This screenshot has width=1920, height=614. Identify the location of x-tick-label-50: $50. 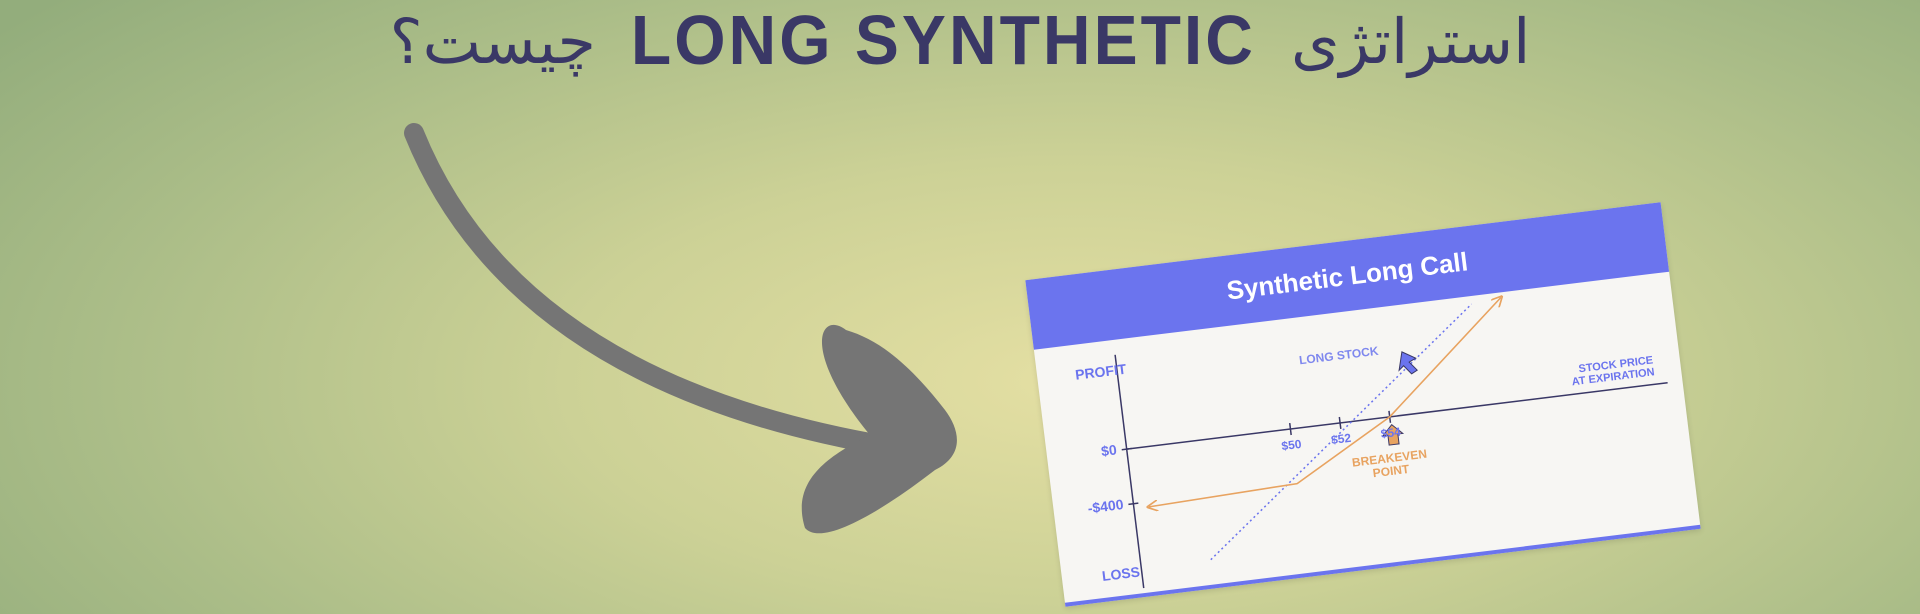
(1291, 445).